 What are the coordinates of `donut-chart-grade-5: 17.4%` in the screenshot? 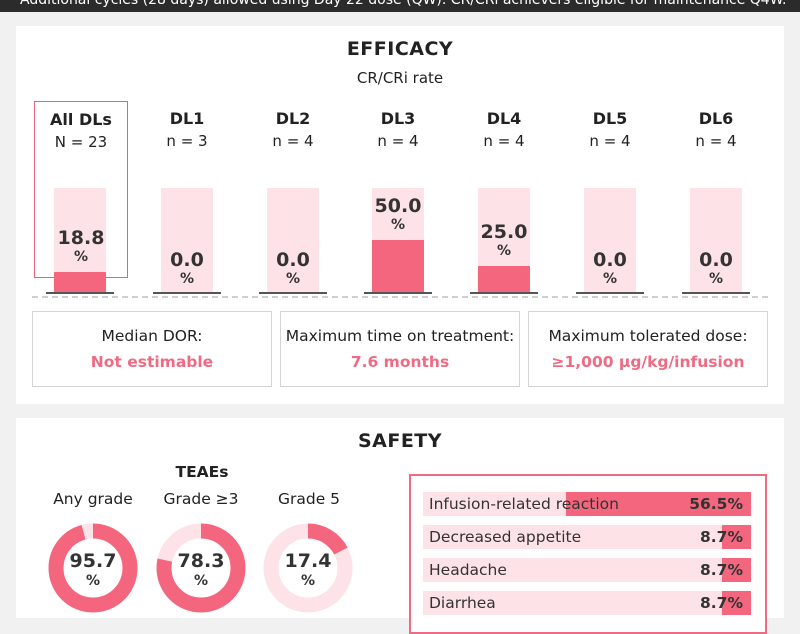 It's located at (308, 568).